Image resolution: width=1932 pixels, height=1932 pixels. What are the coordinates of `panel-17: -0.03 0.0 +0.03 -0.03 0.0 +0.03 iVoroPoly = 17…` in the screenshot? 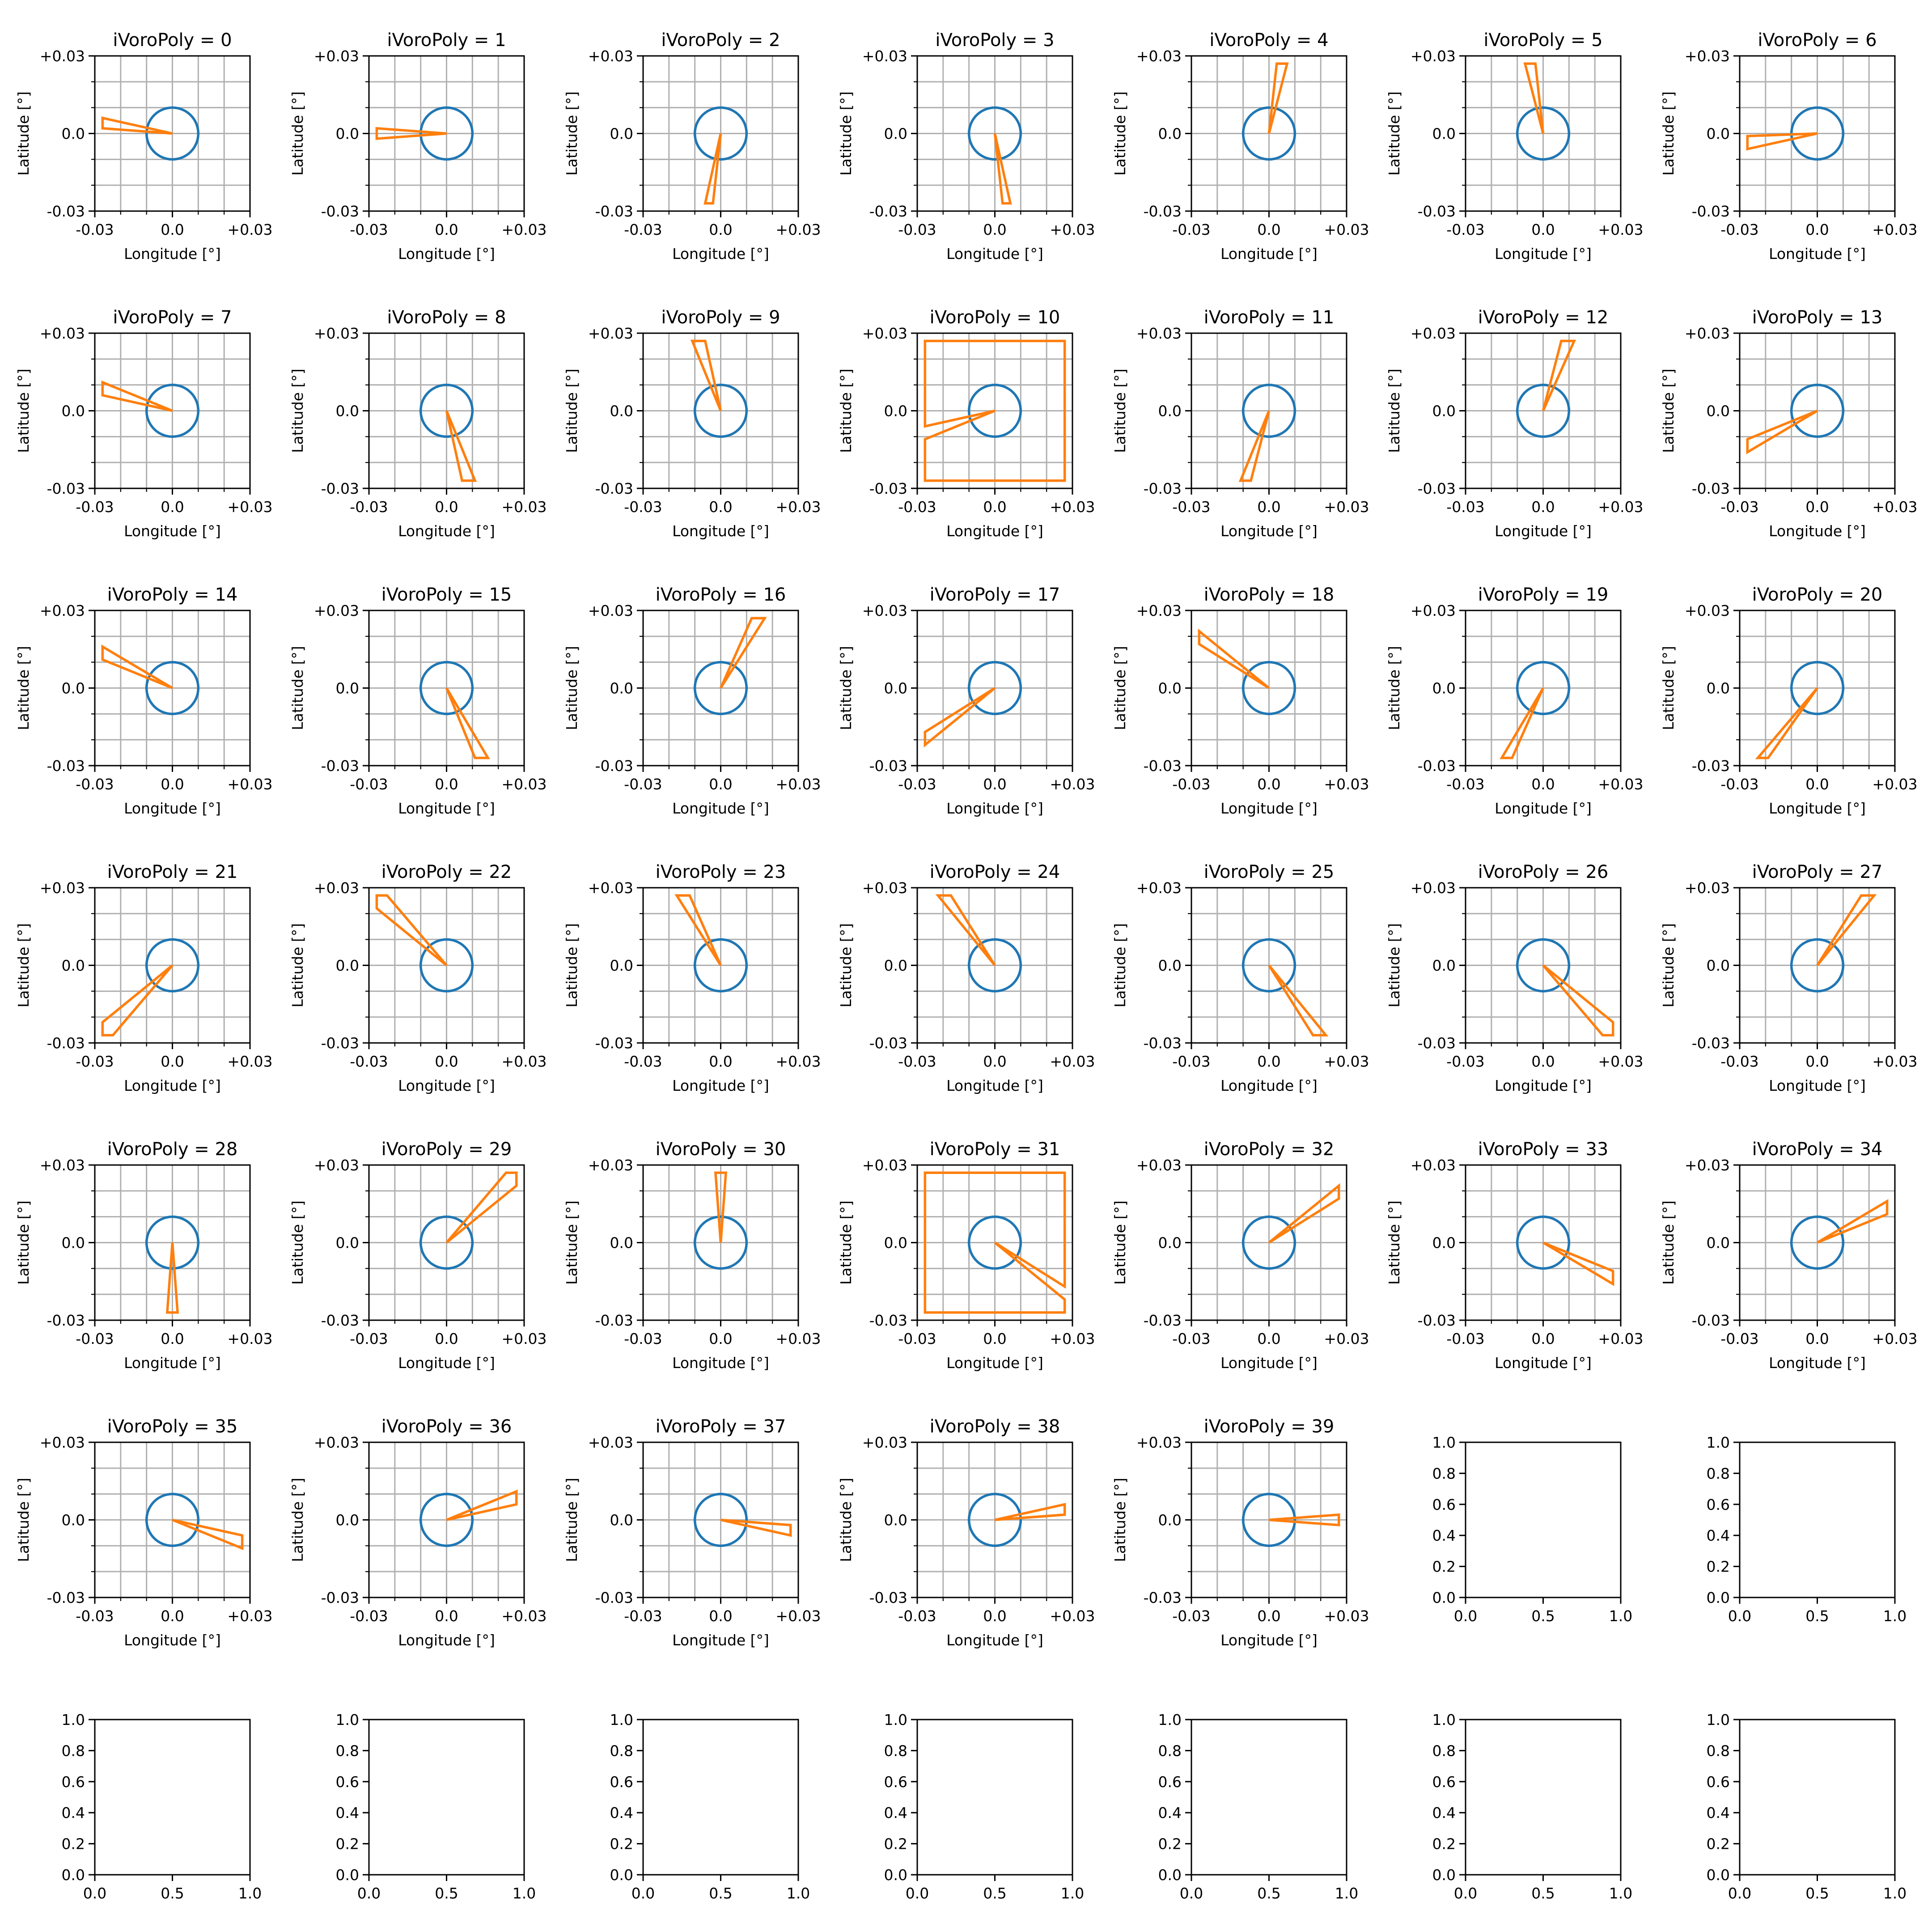 It's located at (966, 701).